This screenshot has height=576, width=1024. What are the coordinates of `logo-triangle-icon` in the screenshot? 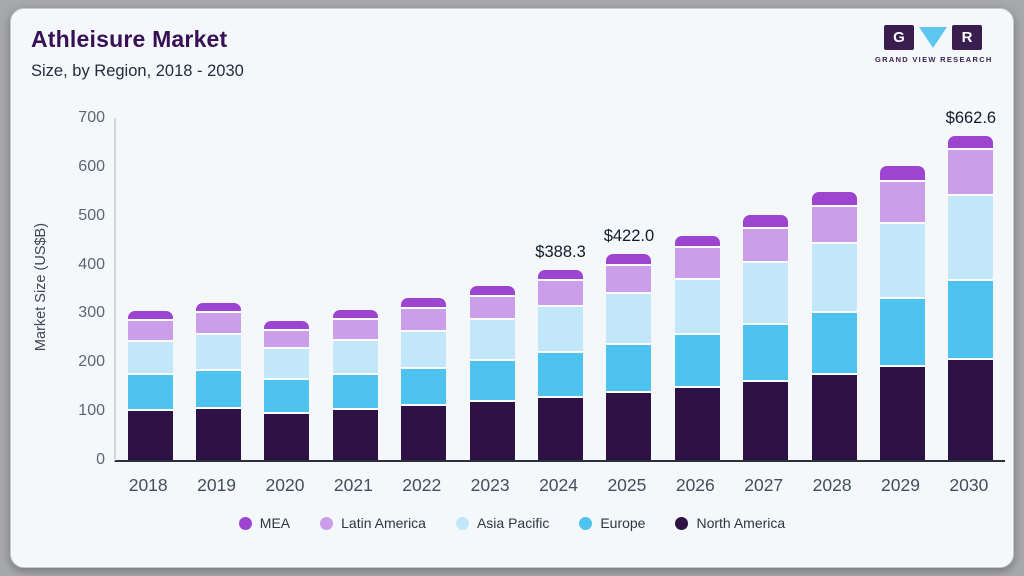 It's located at (933, 37).